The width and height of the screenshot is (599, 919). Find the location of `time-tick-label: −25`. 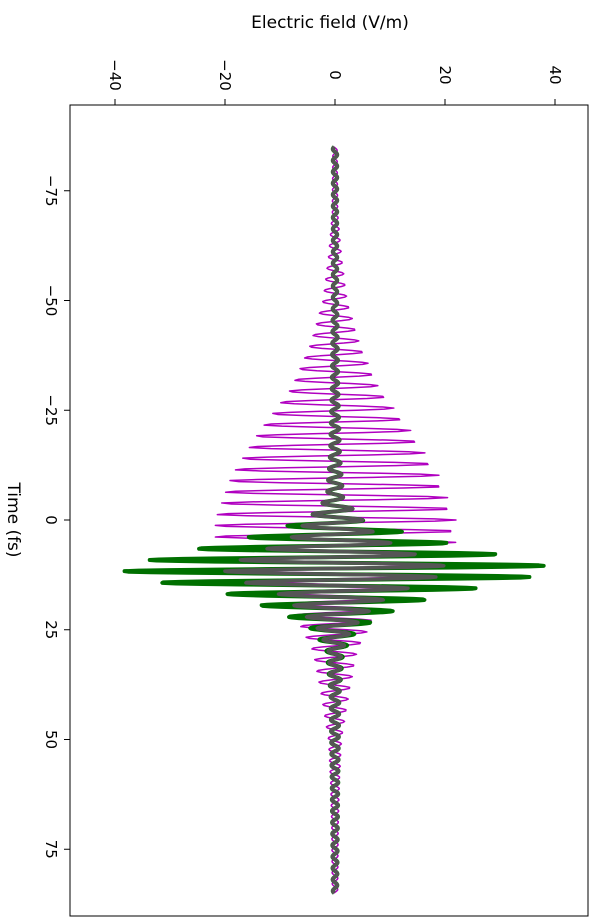

time-tick-label: −25 is located at coordinates (51, 410).